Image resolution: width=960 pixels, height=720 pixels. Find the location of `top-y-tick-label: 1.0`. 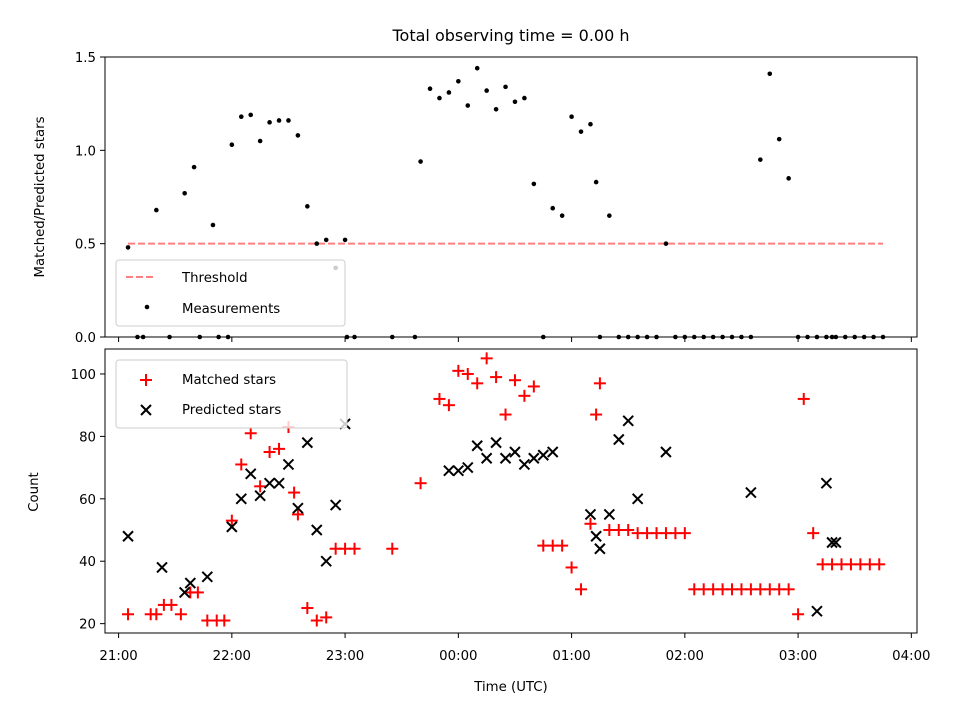

top-y-tick-label: 1.0 is located at coordinates (85, 151).